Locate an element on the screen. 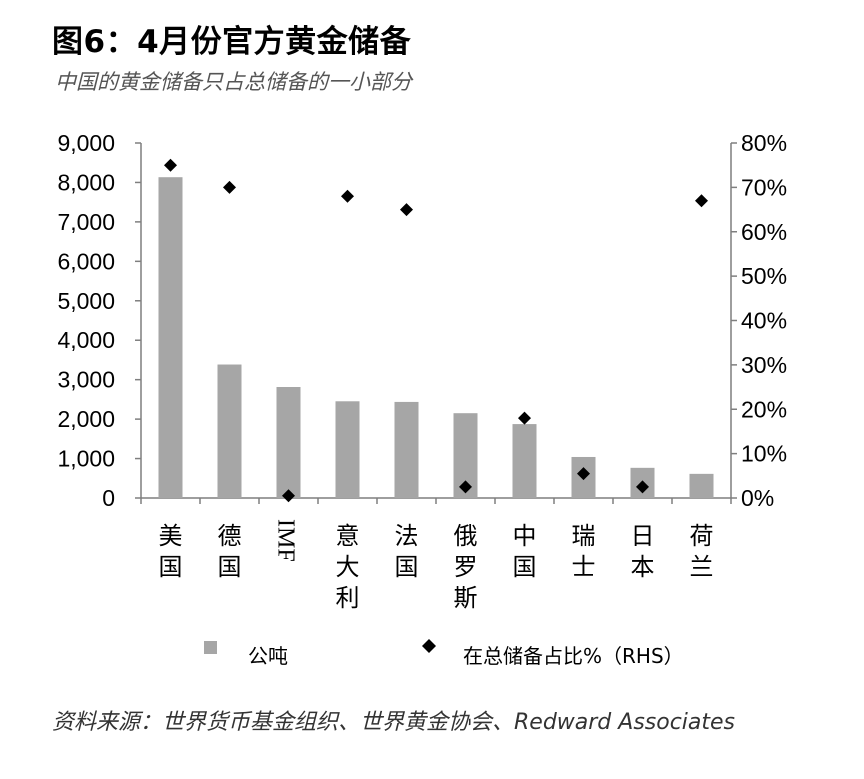 The width and height of the screenshot is (864, 779). right-tick-label: 10% is located at coordinates (764, 454).